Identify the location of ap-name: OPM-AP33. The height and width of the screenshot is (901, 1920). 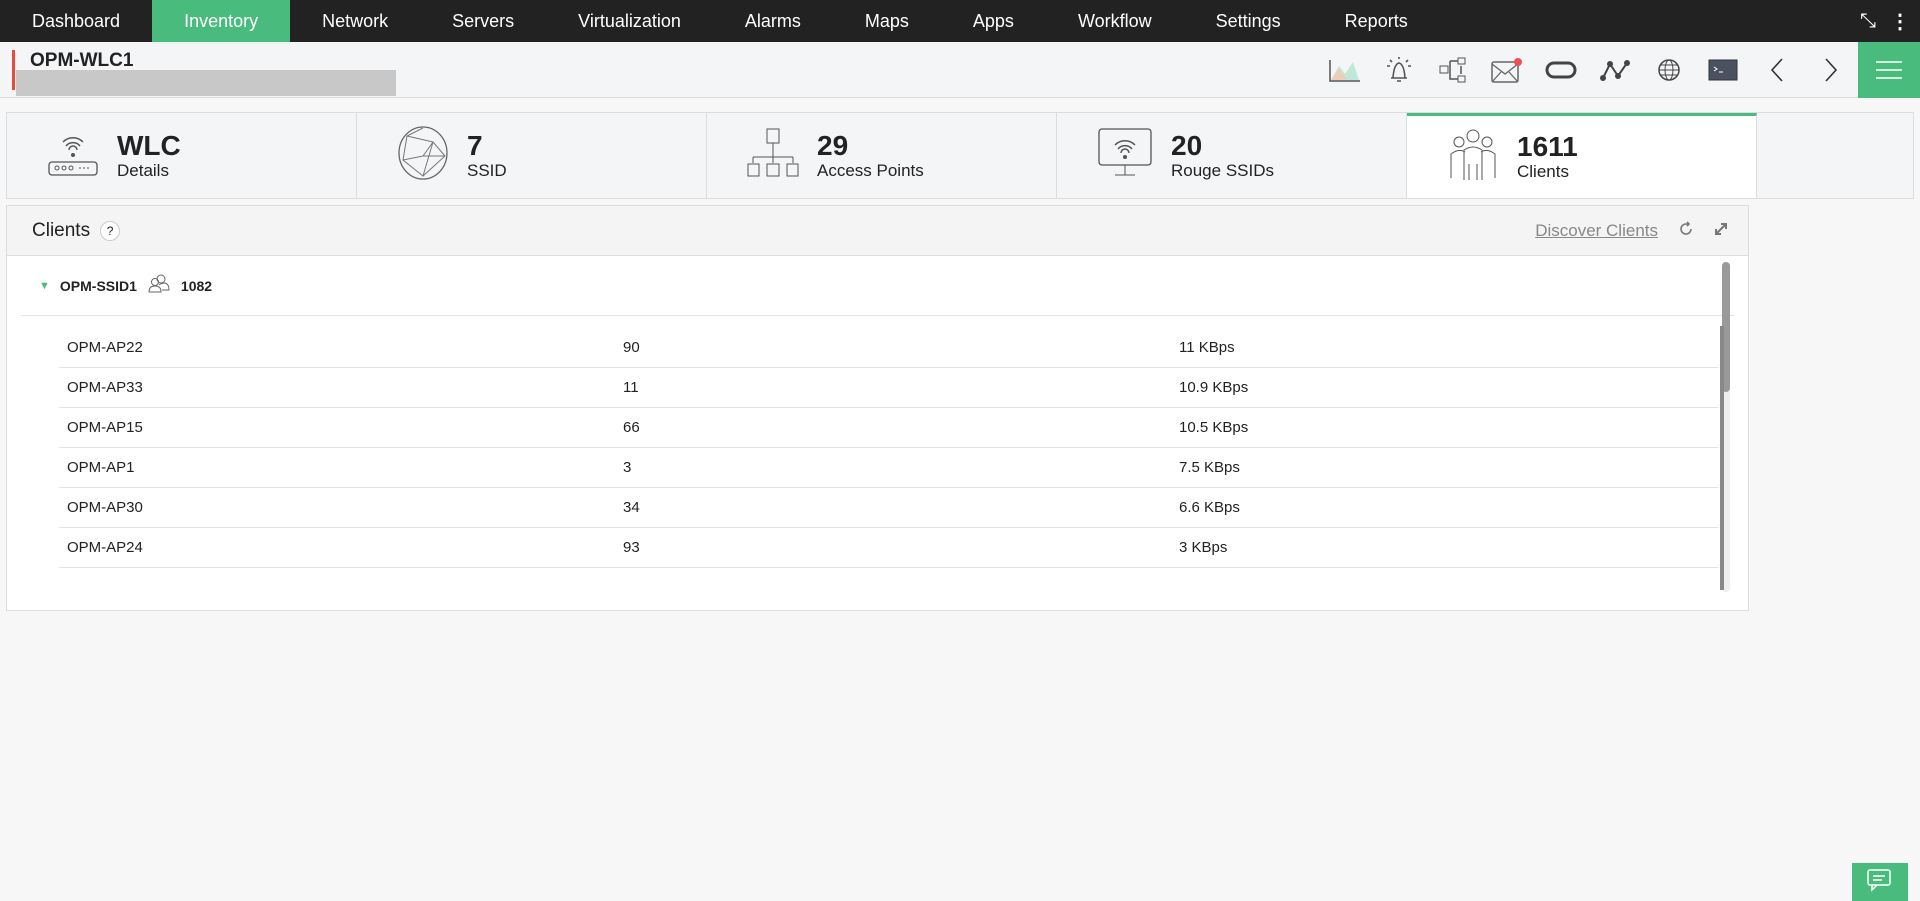
(105, 387).